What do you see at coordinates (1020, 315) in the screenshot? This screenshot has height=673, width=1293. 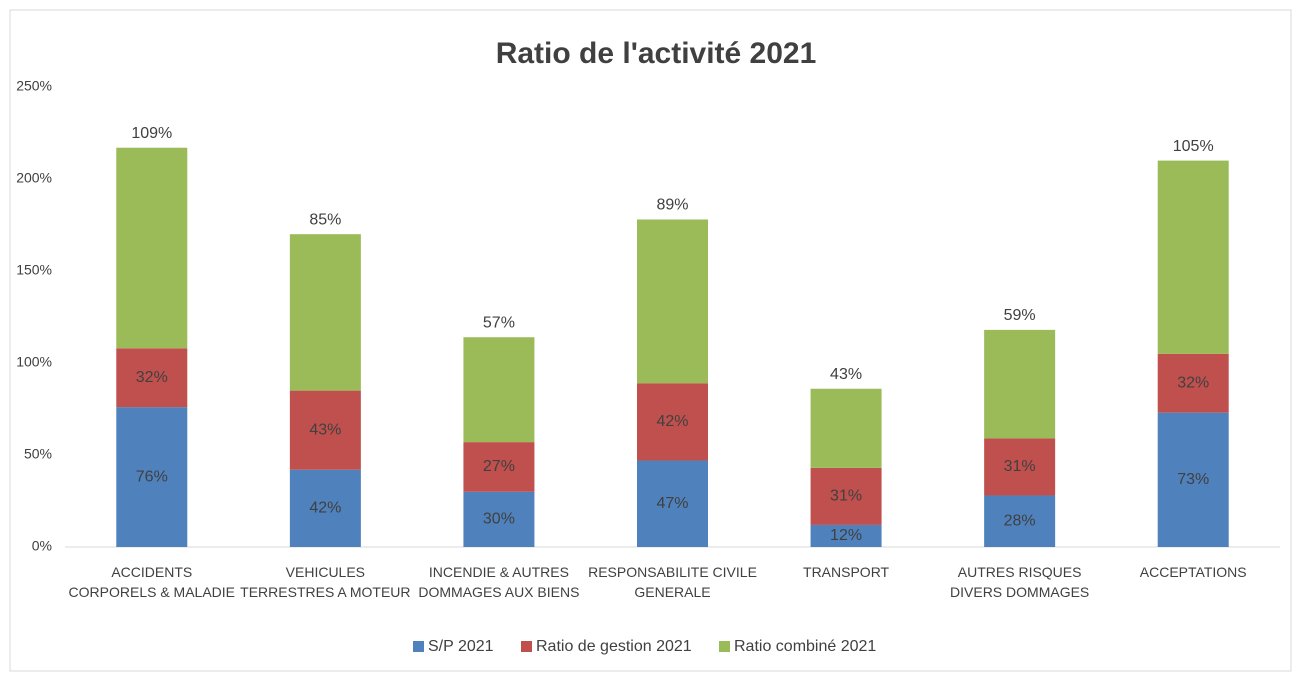 I see `data-label: 59%` at bounding box center [1020, 315].